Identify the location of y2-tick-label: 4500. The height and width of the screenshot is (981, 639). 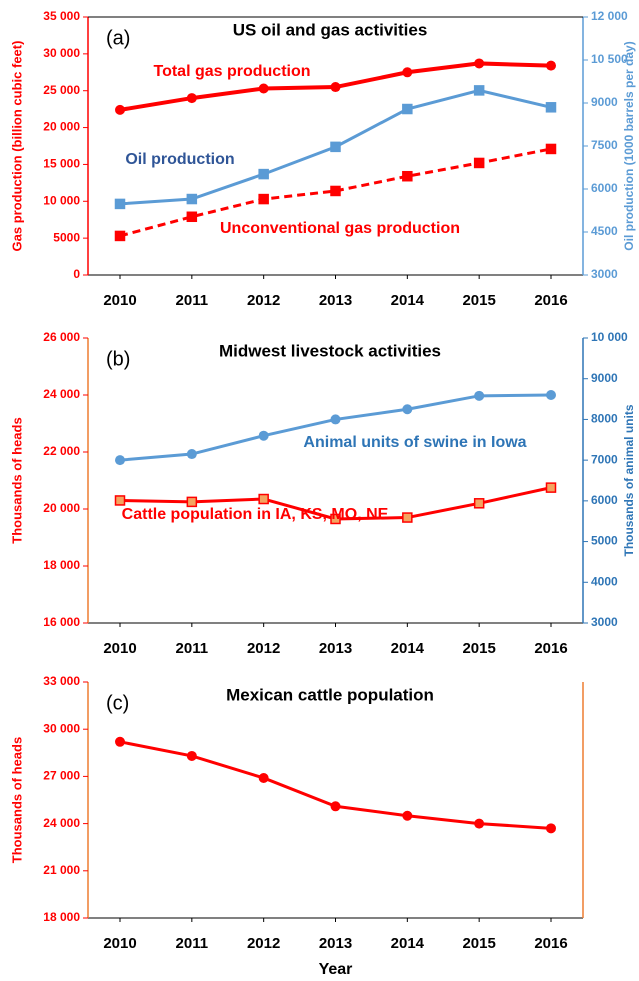
(604, 231).